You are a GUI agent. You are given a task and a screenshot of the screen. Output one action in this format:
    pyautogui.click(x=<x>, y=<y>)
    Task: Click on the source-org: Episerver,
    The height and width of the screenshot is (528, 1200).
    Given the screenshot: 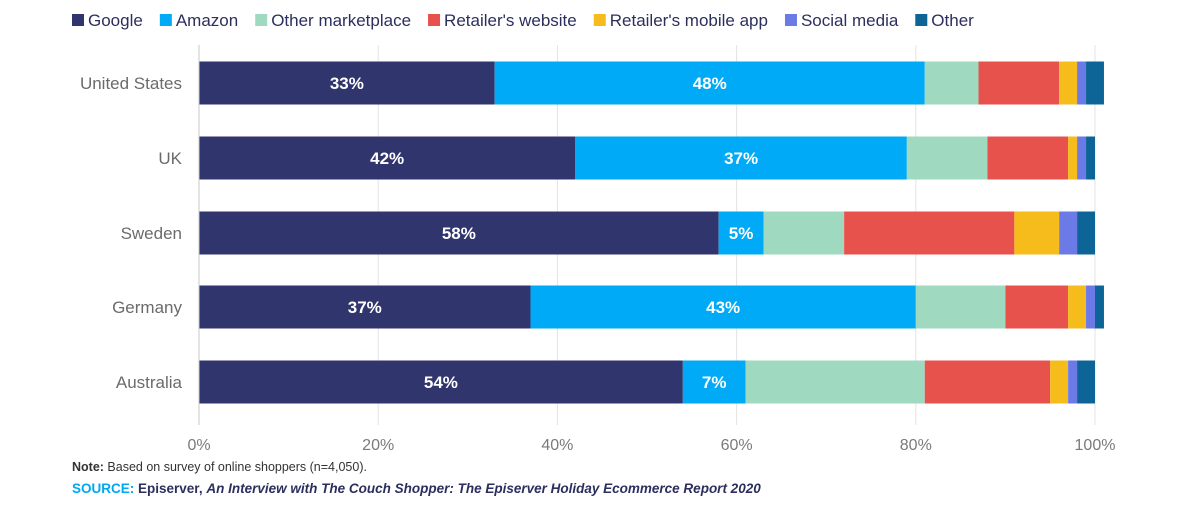 What is the action you would take?
    pyautogui.click(x=170, y=488)
    